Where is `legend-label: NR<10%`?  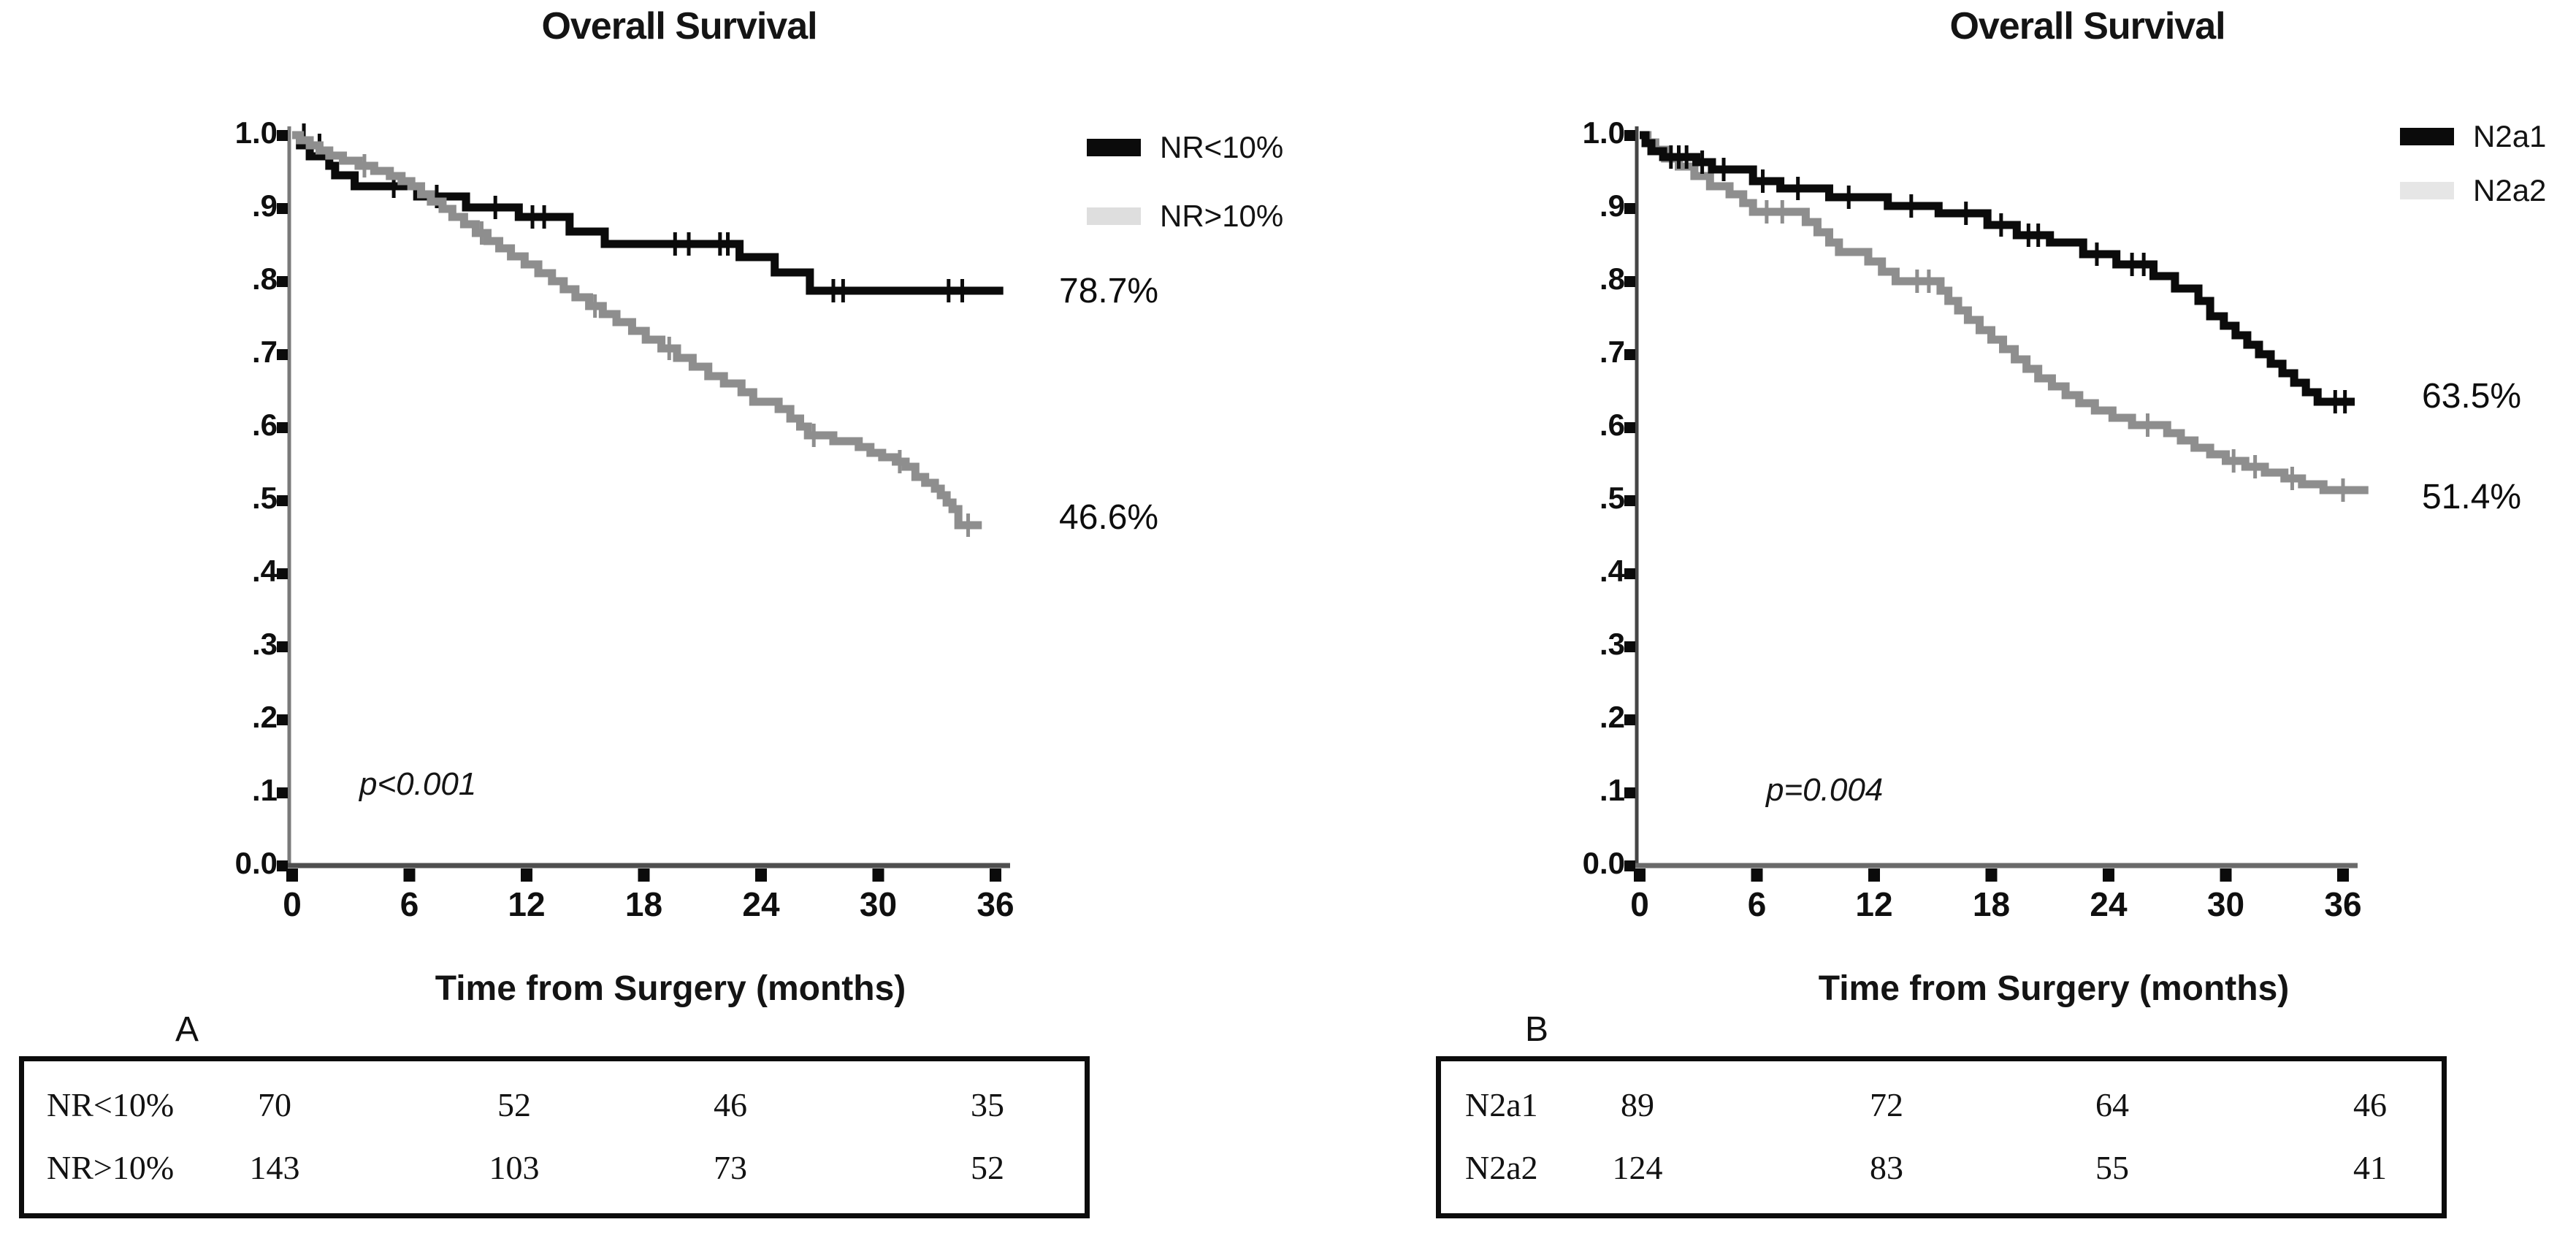 legend-label: NR<10% is located at coordinates (1222, 147).